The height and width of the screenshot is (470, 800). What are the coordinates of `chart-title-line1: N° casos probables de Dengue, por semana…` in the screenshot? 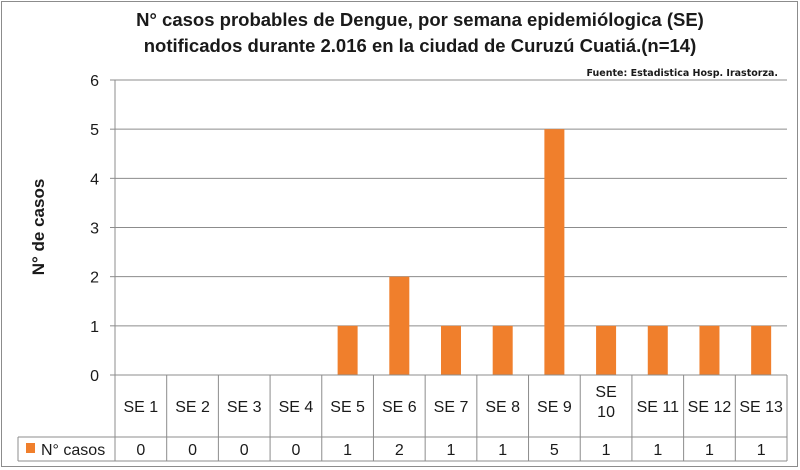 It's located at (420, 19).